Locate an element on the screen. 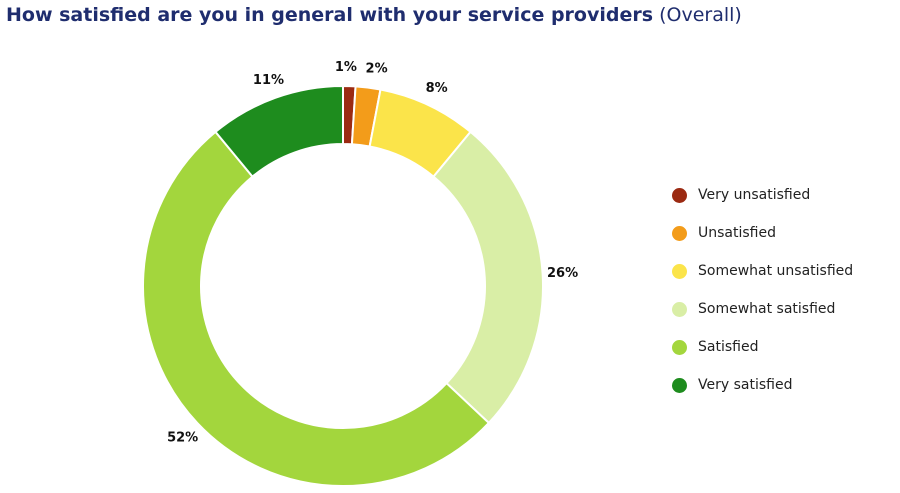  data-label-very-unsatisfied: 1% is located at coordinates (346, 67).